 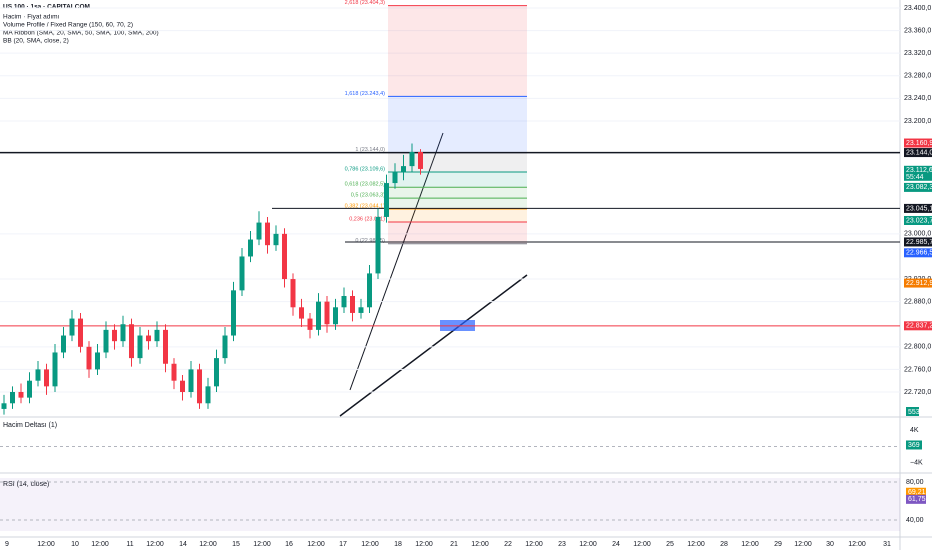 I want to click on price-tick-label: 23.240,0, so click(x=917, y=98).